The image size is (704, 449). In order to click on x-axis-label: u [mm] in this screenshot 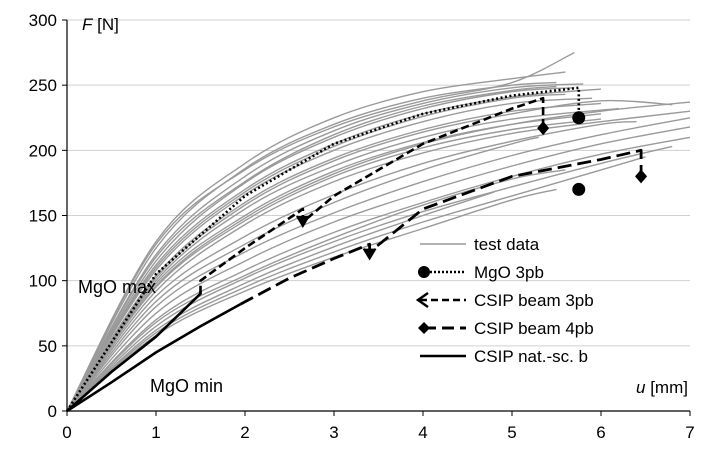, I will do `click(662, 387)`.